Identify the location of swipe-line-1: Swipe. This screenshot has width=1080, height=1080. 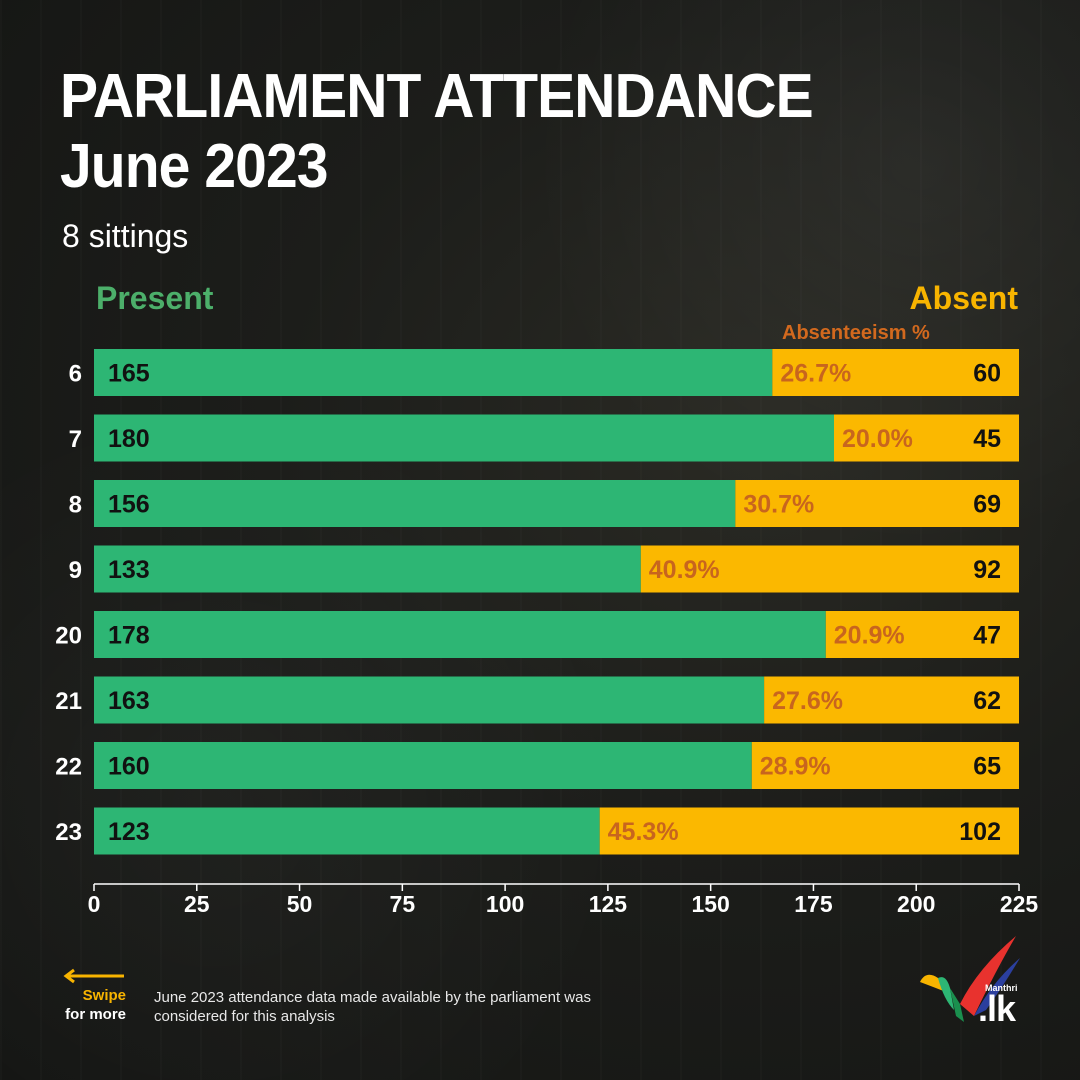
(104, 995).